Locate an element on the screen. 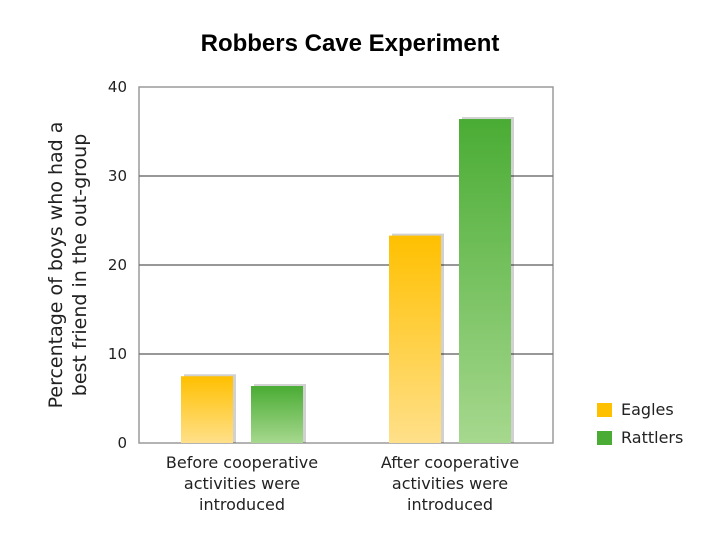 Image resolution: width=720 pixels, height=540 pixels. legend-label-rattlers: Rattlers is located at coordinates (652, 437).